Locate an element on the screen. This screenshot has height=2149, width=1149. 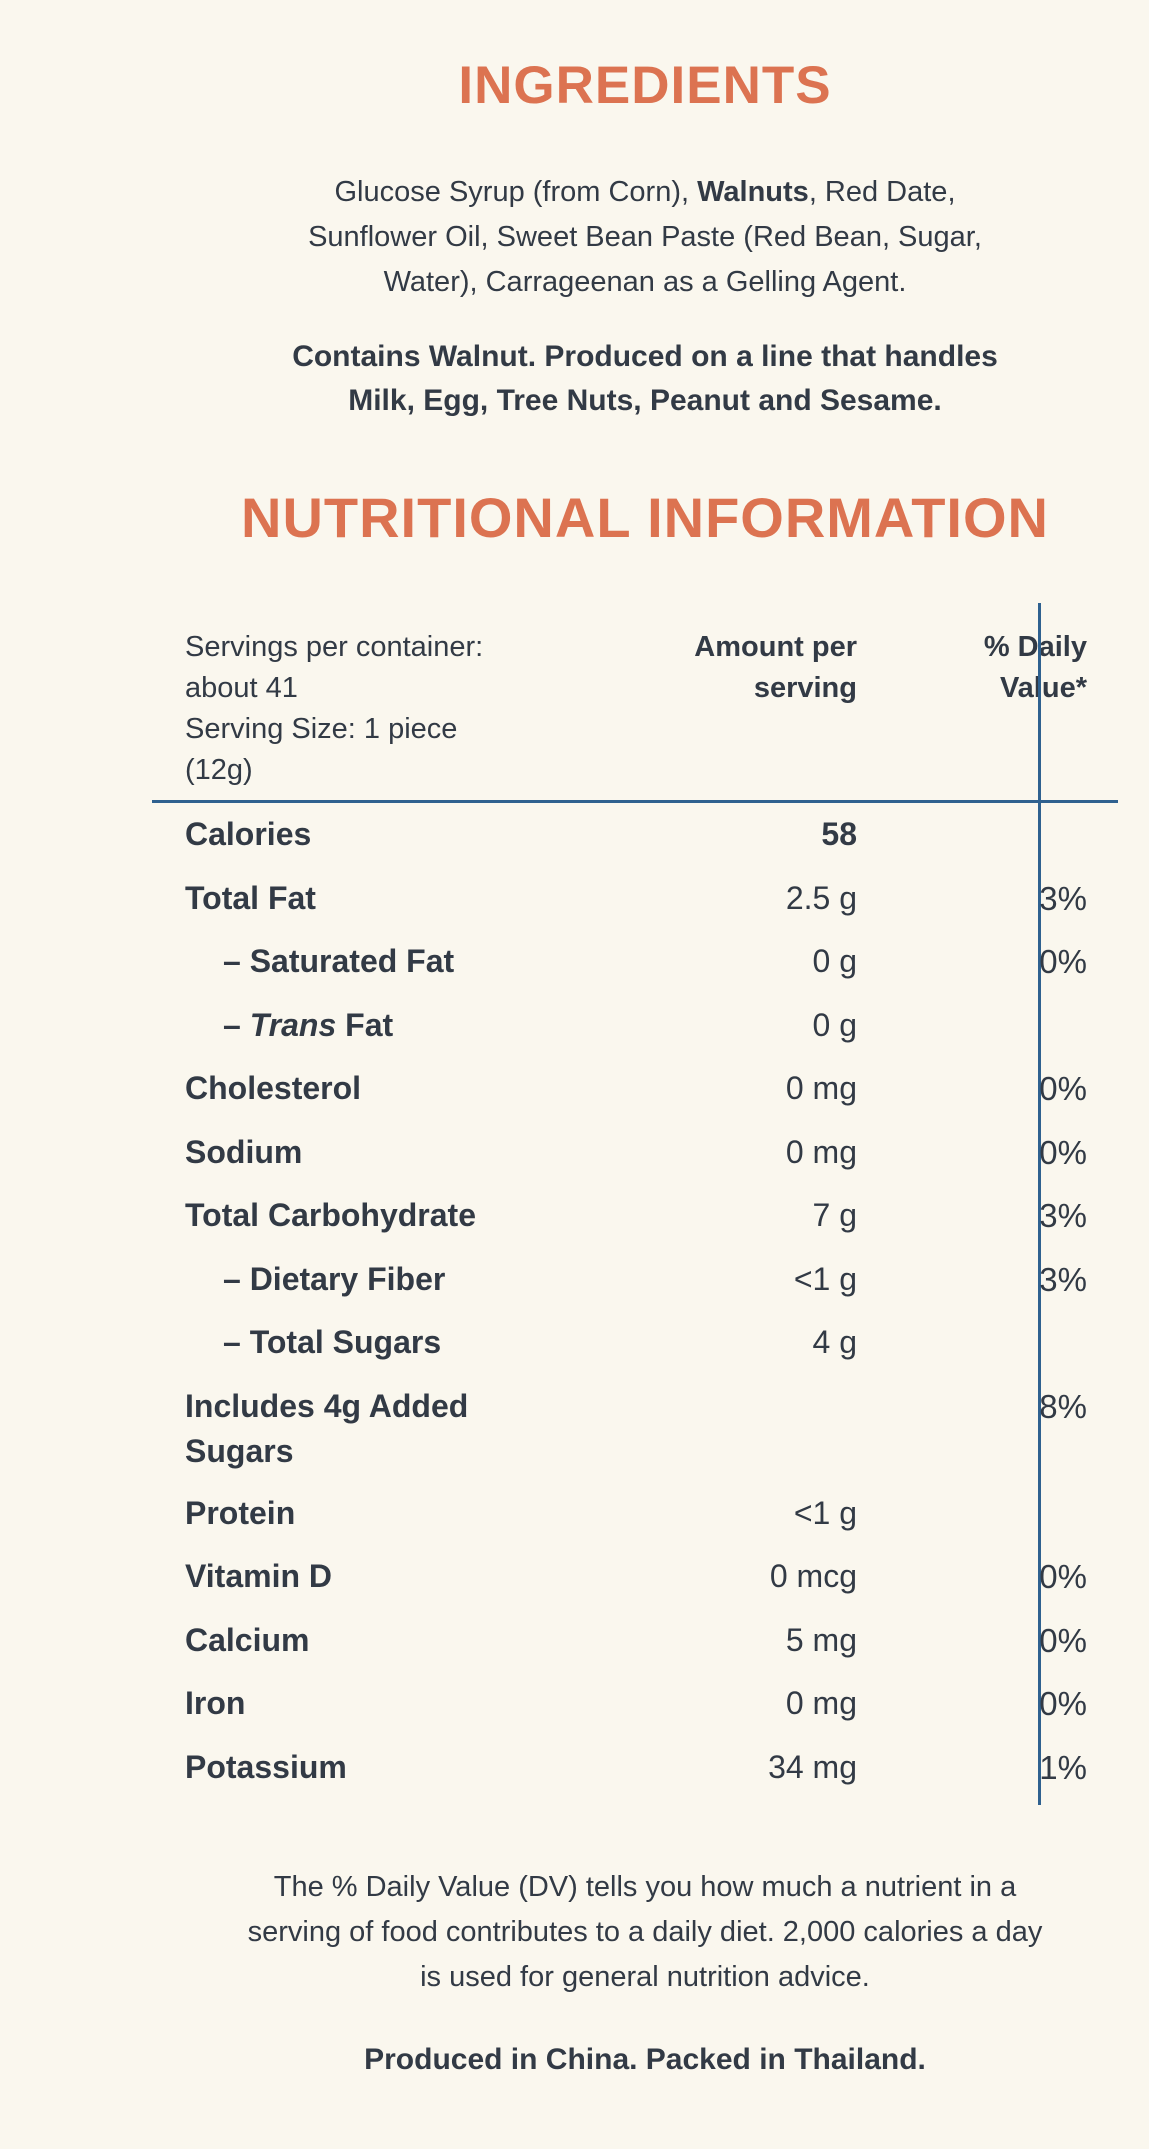
nutrient-row: Calcium 5 mg 0% is located at coordinates (635, 1641).